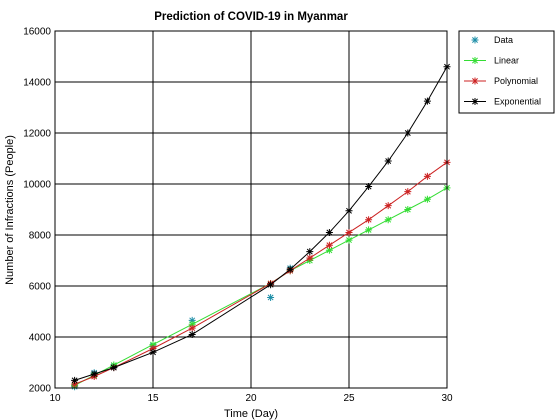 The image size is (560, 420). What do you see at coordinates (40, 389) in the screenshot?
I see `y-tick-label: 2000` at bounding box center [40, 389].